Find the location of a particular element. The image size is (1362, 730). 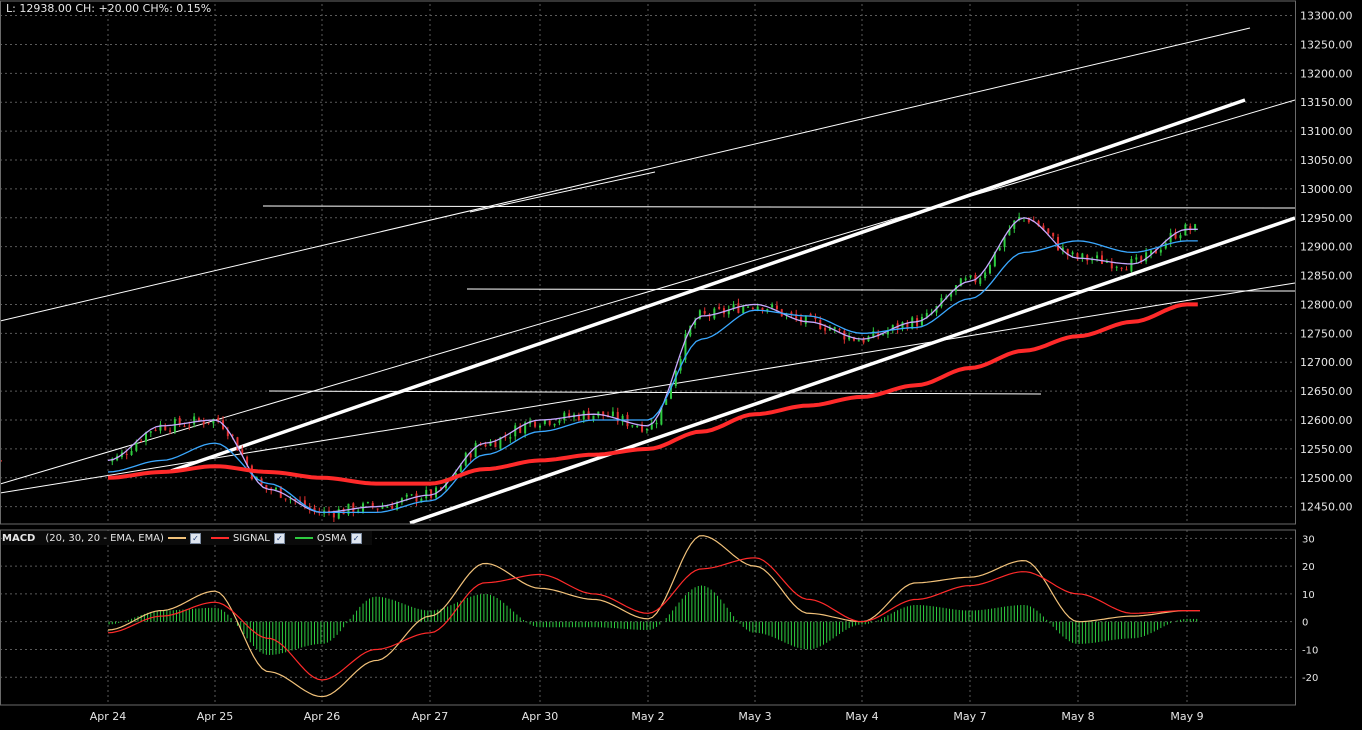

price-tick-label: 12600.00 is located at coordinates (1326, 420).